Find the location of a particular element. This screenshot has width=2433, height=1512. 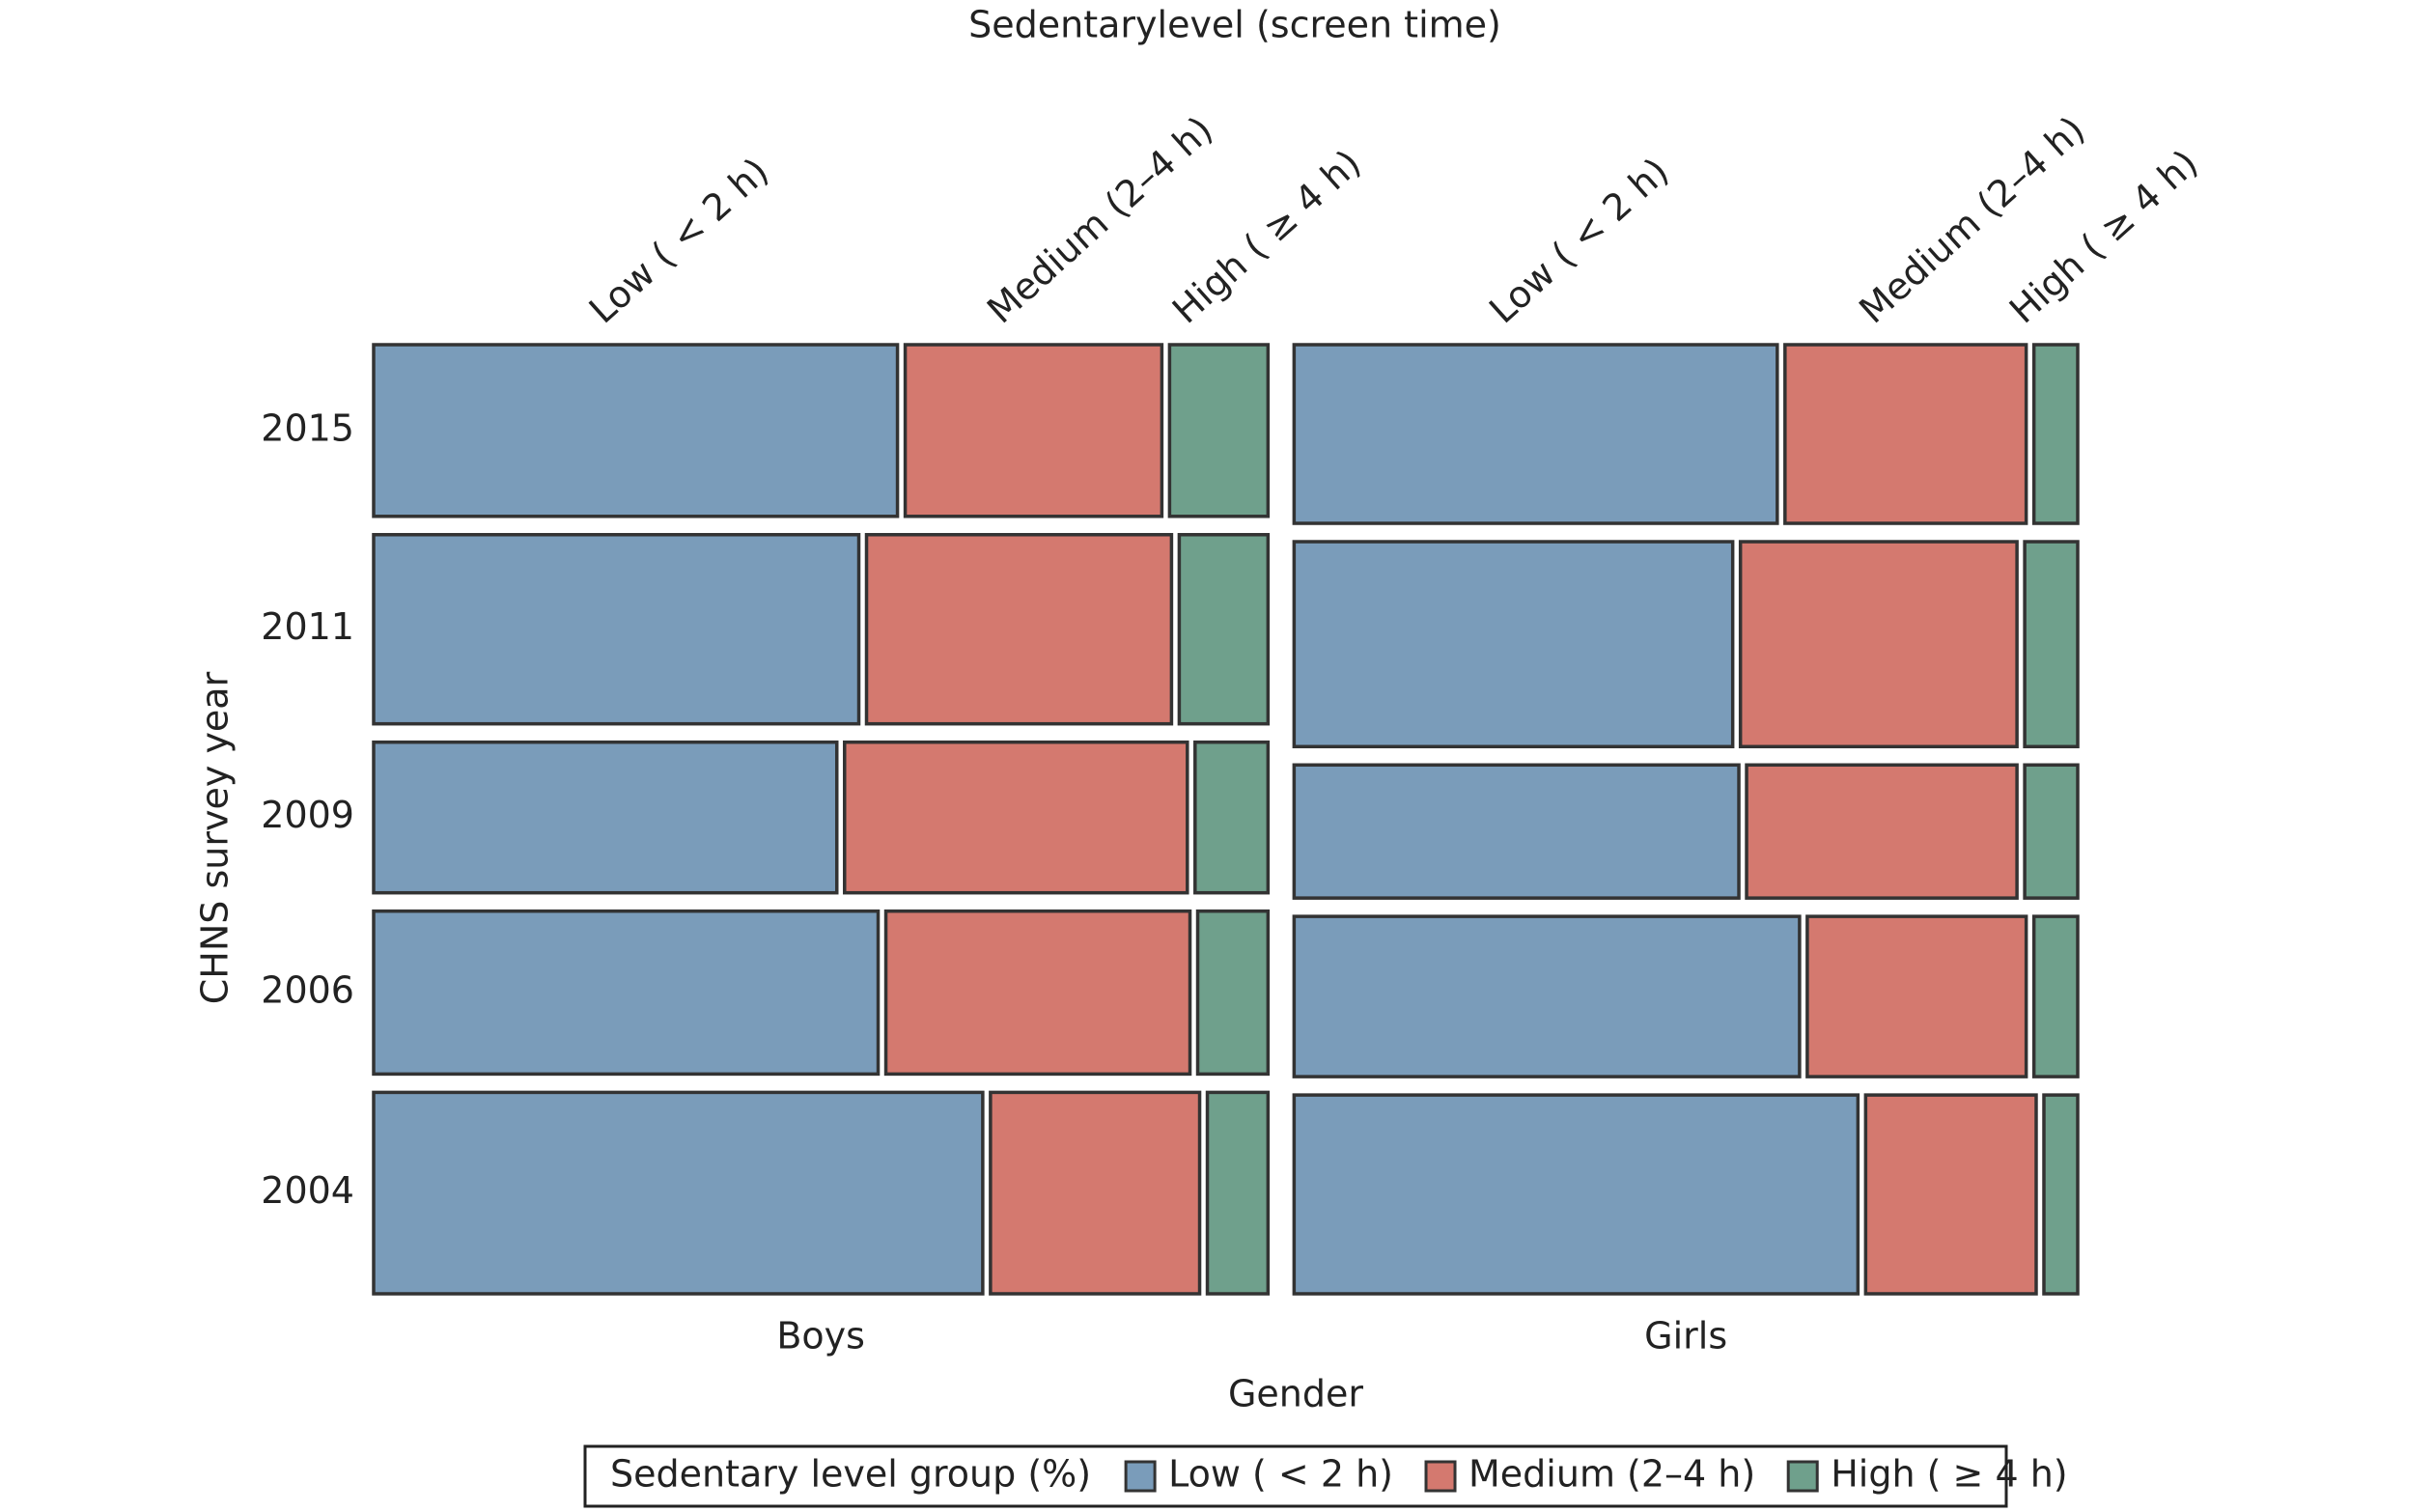

legend-label: Low ( < 2 h) is located at coordinates (1281, 1475).